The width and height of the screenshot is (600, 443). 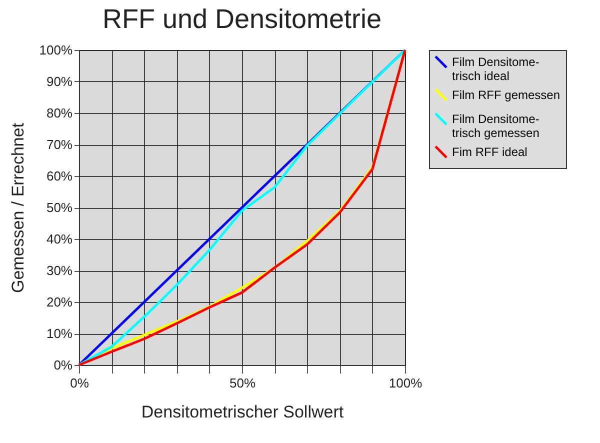 What do you see at coordinates (59, 176) in the screenshot?
I see `y-tick-label: 60%` at bounding box center [59, 176].